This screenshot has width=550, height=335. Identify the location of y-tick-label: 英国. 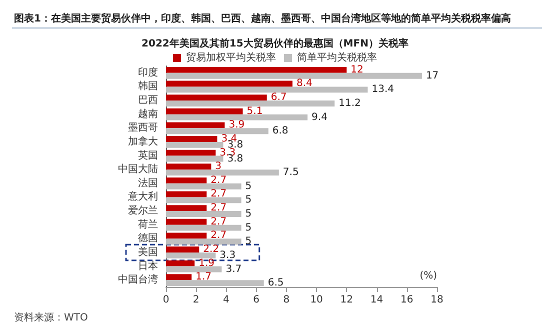
(148, 155).